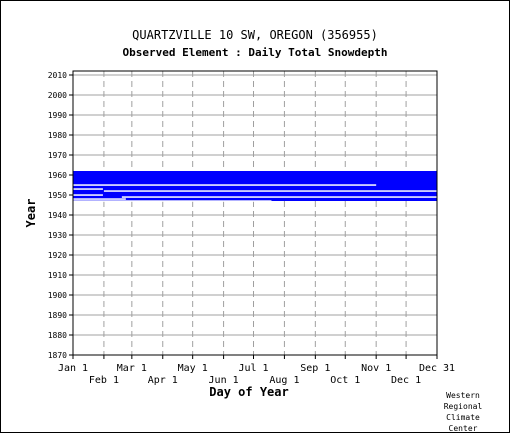  Describe the element at coordinates (255, 35) in the screenshot. I see `chart-title: QUARTZVILLE 10 SW, OREGON (356955)` at that location.